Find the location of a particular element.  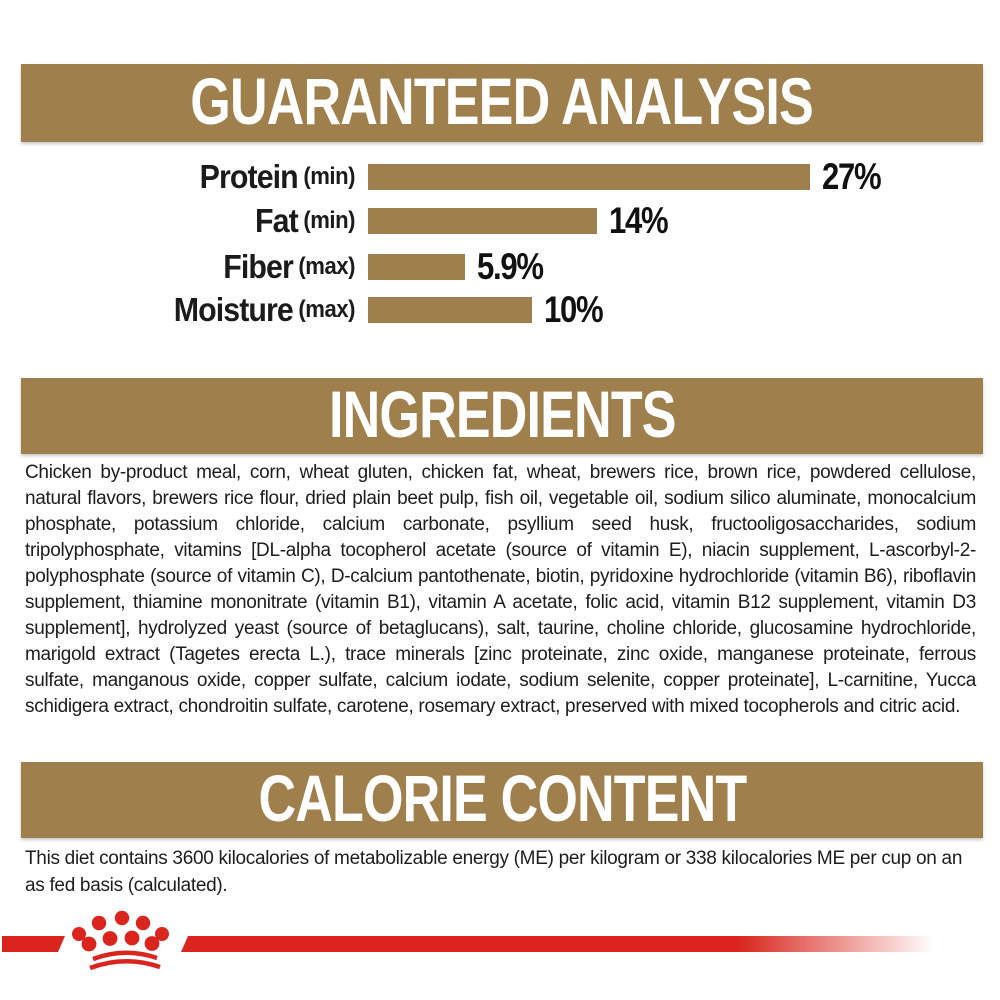

analysis-track: 27% is located at coordinates (630, 176).